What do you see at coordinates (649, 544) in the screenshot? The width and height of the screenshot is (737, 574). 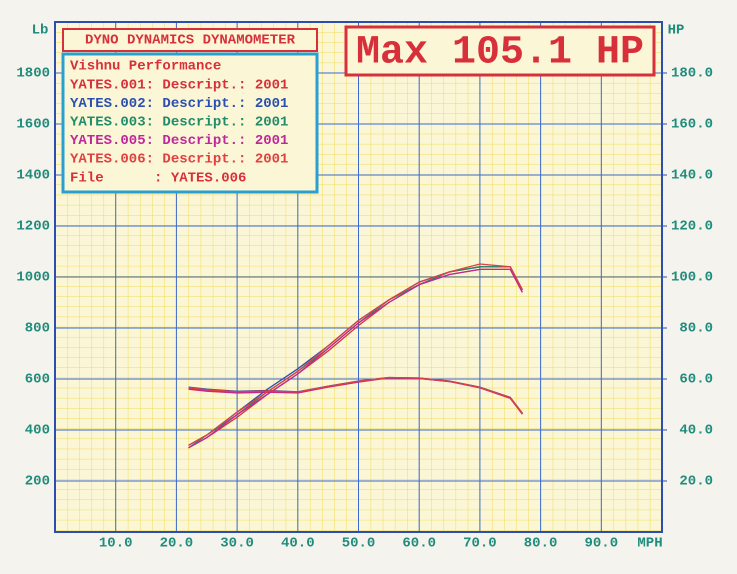 I see `x-axis-label: MPH` at bounding box center [649, 544].